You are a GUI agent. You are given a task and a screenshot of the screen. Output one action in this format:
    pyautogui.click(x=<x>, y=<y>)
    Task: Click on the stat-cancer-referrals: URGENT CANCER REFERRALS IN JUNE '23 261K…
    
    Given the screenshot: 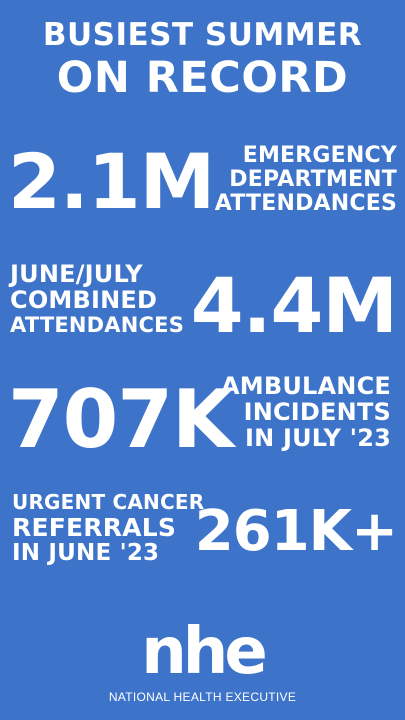 What is the action you would take?
    pyautogui.click(x=202, y=540)
    